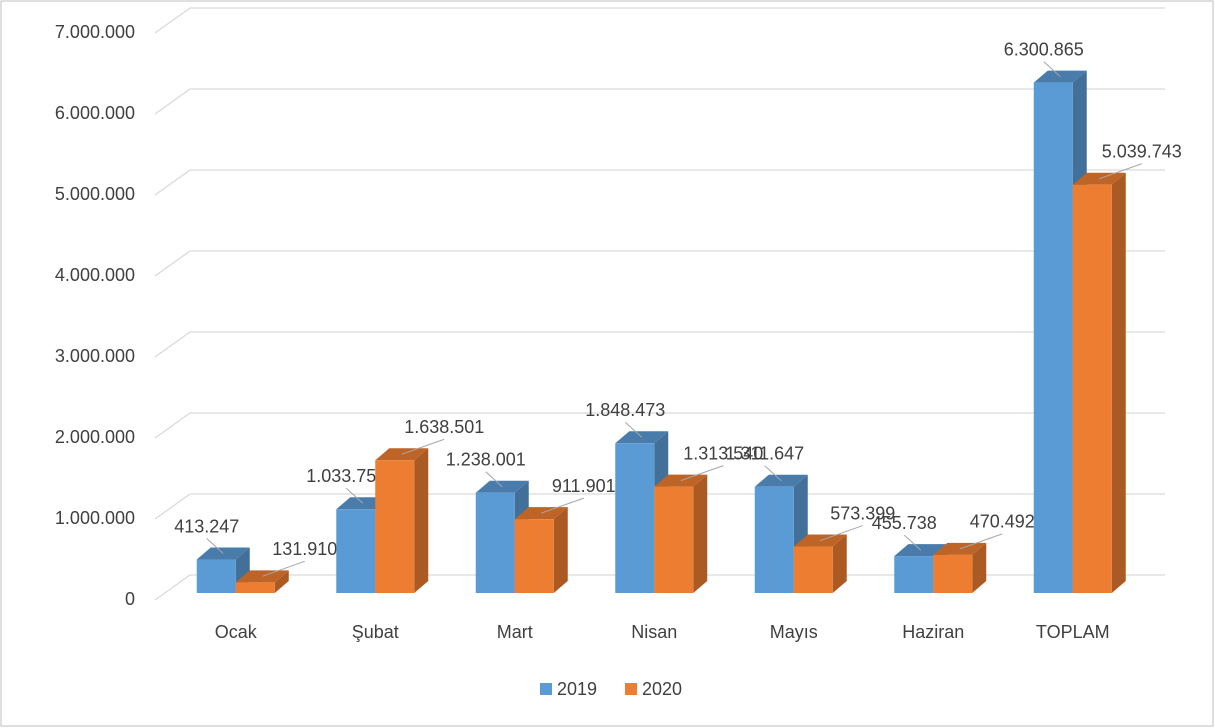 Image resolution: width=1215 pixels, height=728 pixels. What do you see at coordinates (794, 632) in the screenshot?
I see `x-tick-label: Mayıs` at bounding box center [794, 632].